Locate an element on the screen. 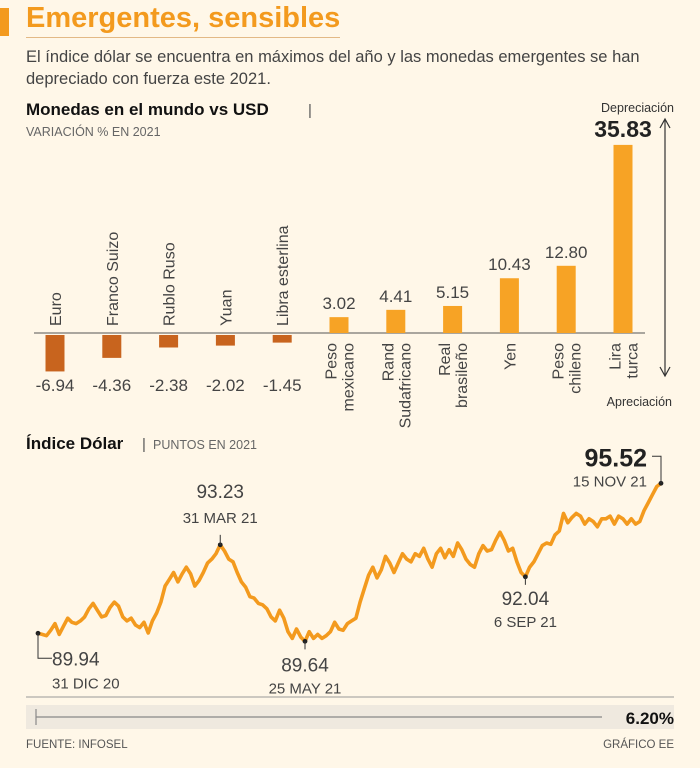 This screenshot has height=768, width=700. annotation-value-march: 93.23 is located at coordinates (220, 492).